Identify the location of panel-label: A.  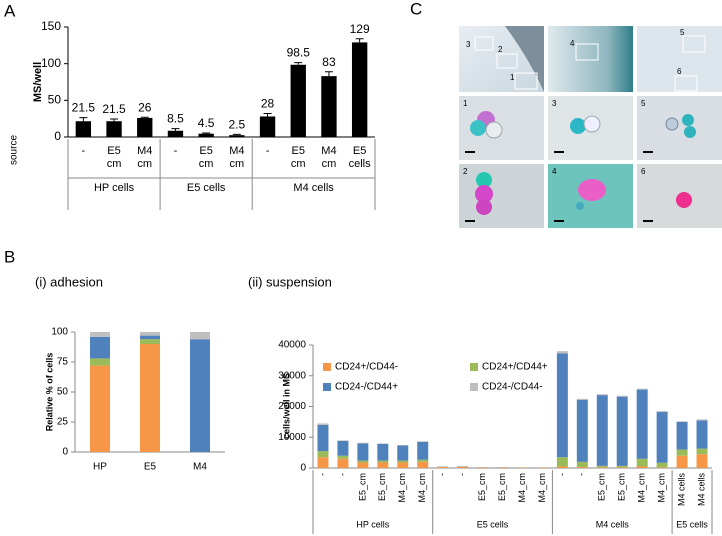
(10, 10).